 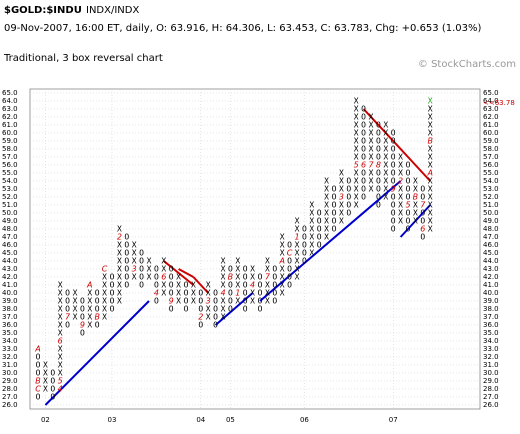 I want to click on y-tick-label: 43.0, so click(x=10, y=269).